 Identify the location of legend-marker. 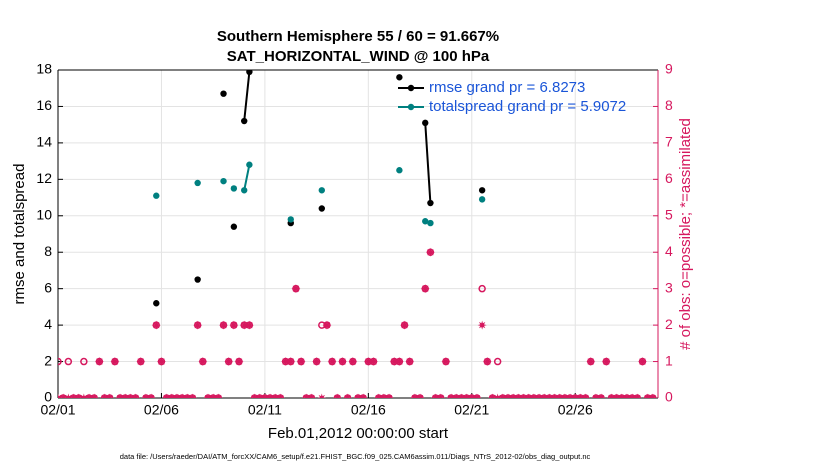
(411, 88).